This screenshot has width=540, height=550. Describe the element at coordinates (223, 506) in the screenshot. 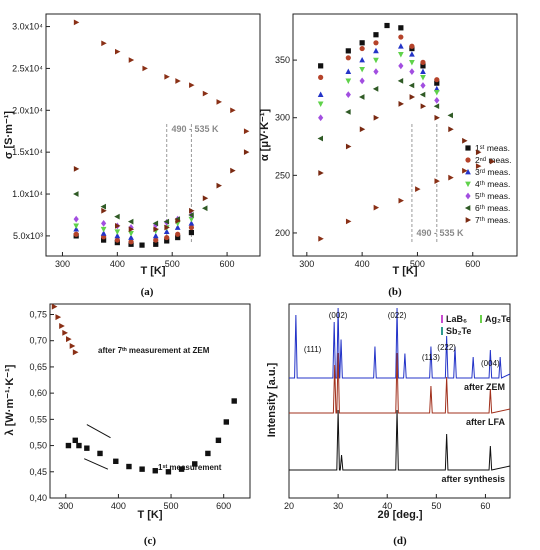

I see `panel-c-xtick-label: 600` at that location.